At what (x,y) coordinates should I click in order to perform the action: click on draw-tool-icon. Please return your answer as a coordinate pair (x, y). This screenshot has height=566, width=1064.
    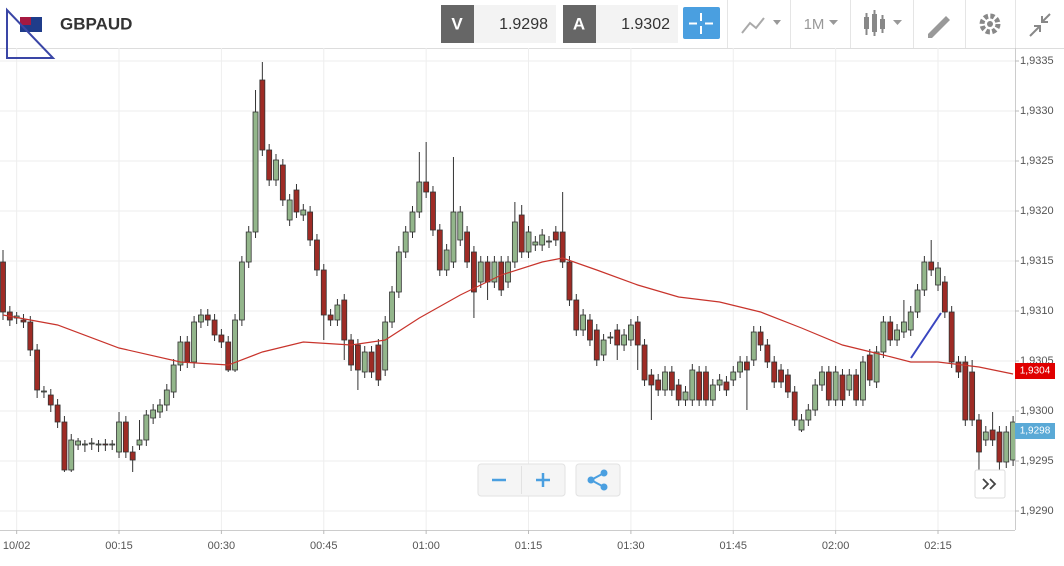
    Looking at the image, I should click on (939, 27).